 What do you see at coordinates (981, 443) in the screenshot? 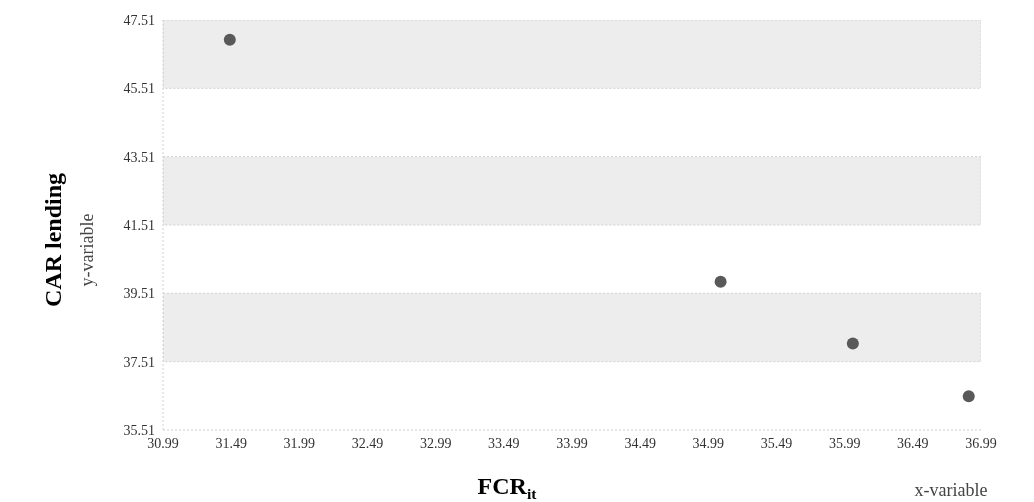
I see `x-tick-label: 36.99` at bounding box center [981, 443].